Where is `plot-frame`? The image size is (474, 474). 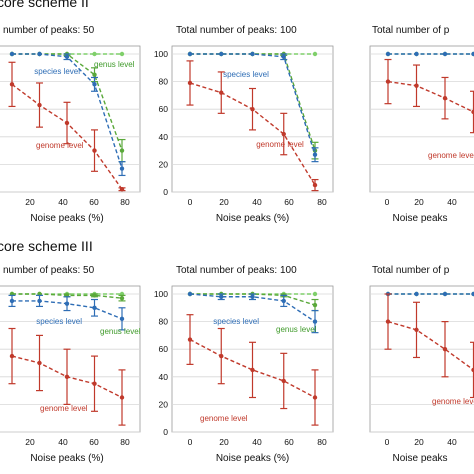
plot-frame is located at coordinates (421, 119).